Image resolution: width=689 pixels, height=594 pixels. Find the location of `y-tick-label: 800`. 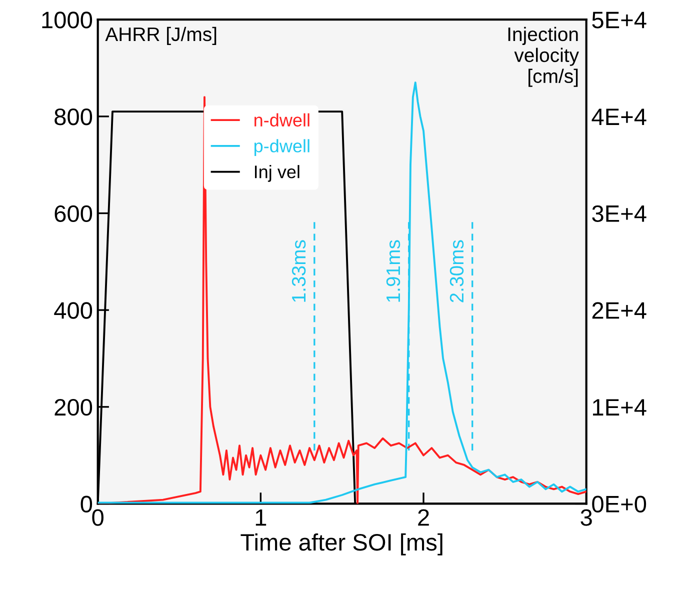

y-tick-label: 800 is located at coordinates (73, 117).